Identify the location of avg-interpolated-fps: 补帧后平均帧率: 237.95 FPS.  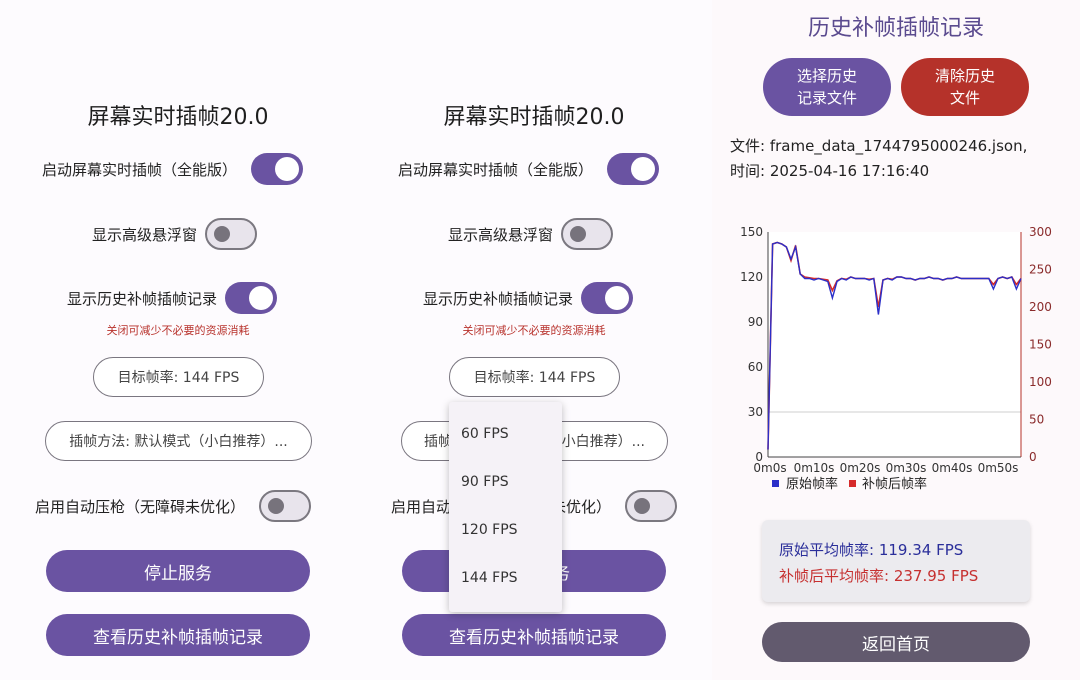
(879, 576).